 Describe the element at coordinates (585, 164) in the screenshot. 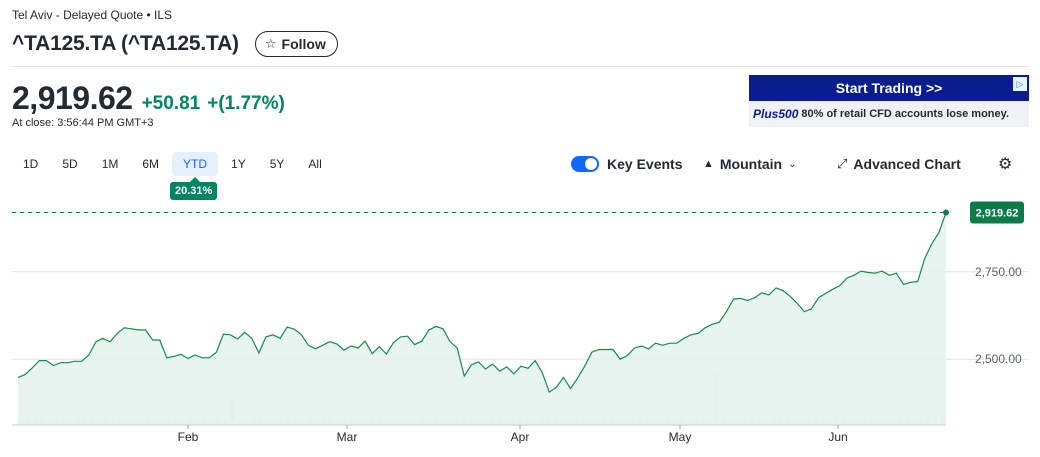

I see `toggle-switch` at that location.